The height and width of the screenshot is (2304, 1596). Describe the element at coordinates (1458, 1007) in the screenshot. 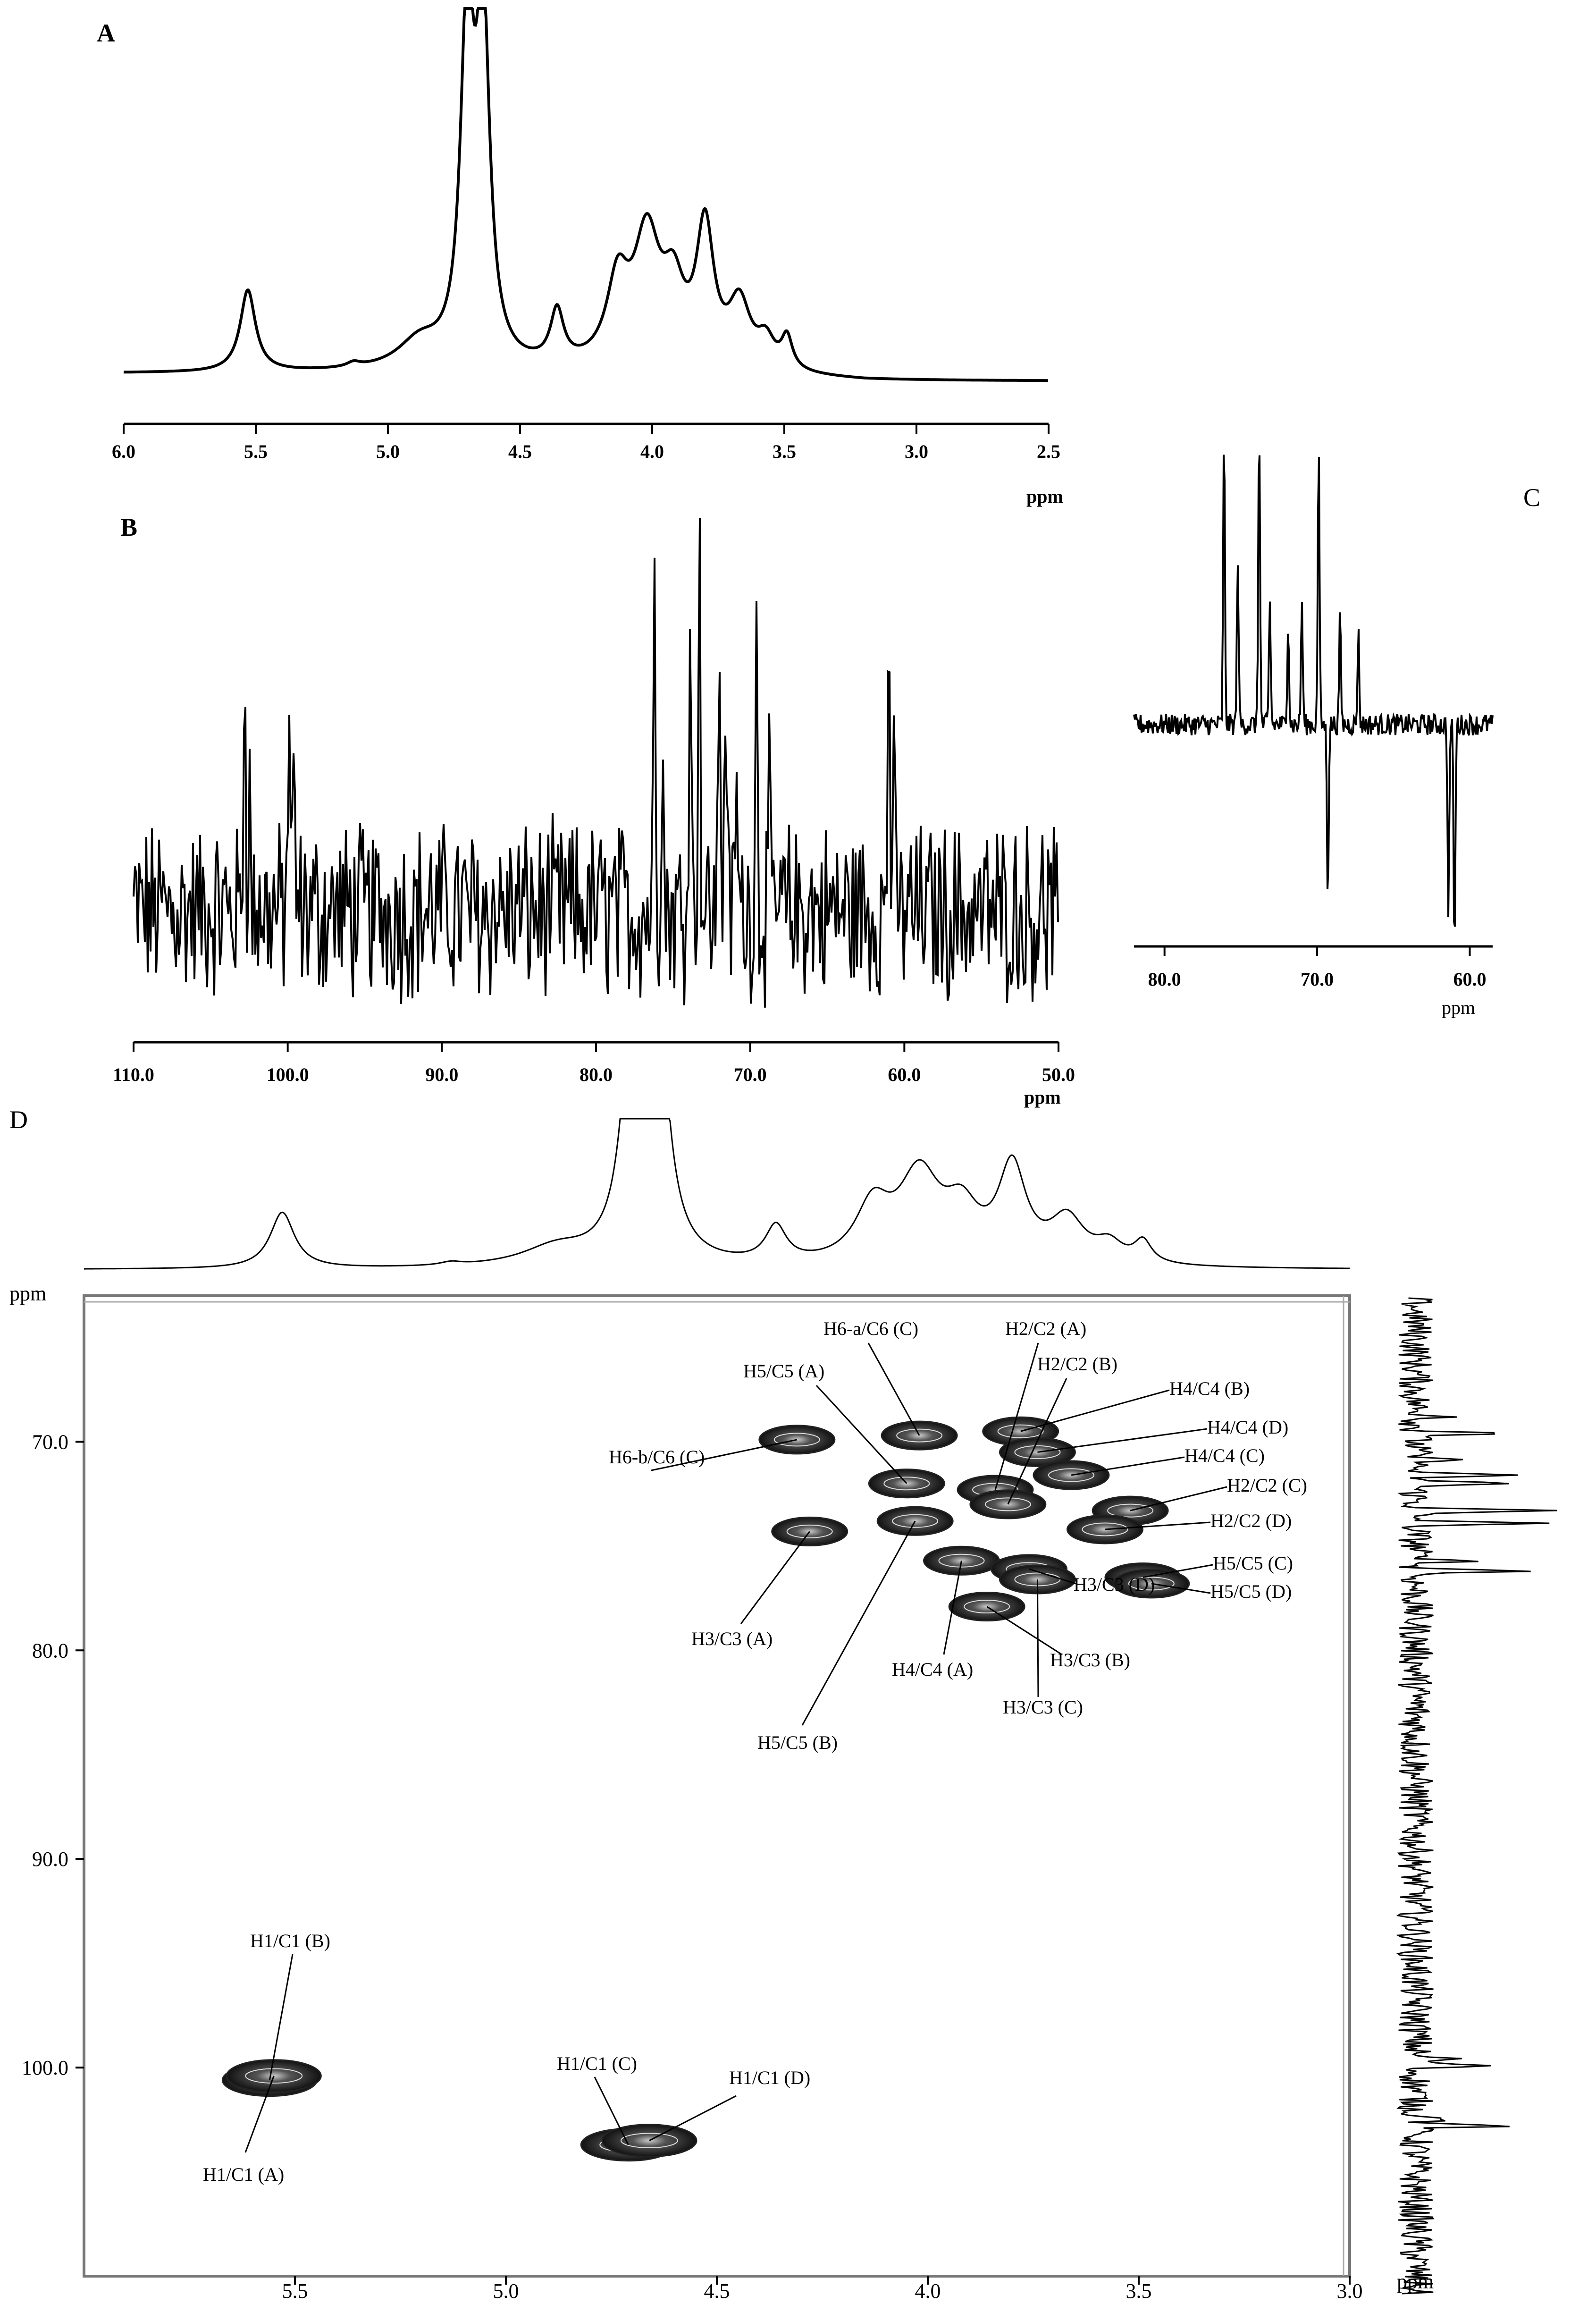

I see `panel-c-x-unit: ppm` at that location.